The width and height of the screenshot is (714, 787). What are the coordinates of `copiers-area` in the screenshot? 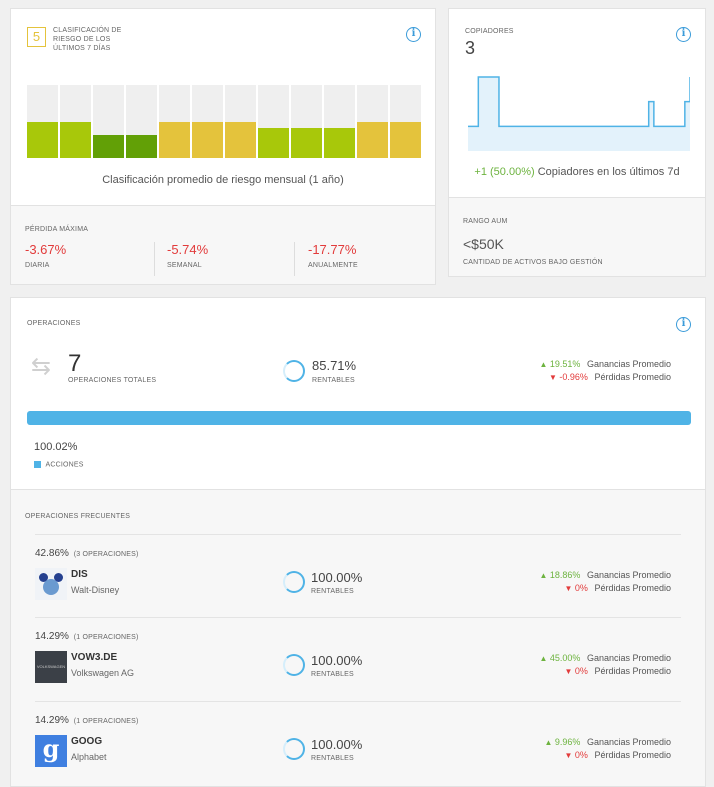 It's located at (579, 114).